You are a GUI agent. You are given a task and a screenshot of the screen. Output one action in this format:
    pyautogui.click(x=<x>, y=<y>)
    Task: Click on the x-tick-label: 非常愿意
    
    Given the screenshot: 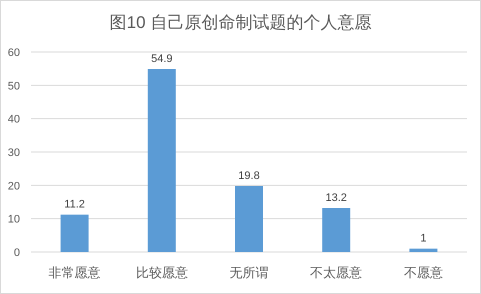 What is the action you would take?
    pyautogui.click(x=74, y=272)
    